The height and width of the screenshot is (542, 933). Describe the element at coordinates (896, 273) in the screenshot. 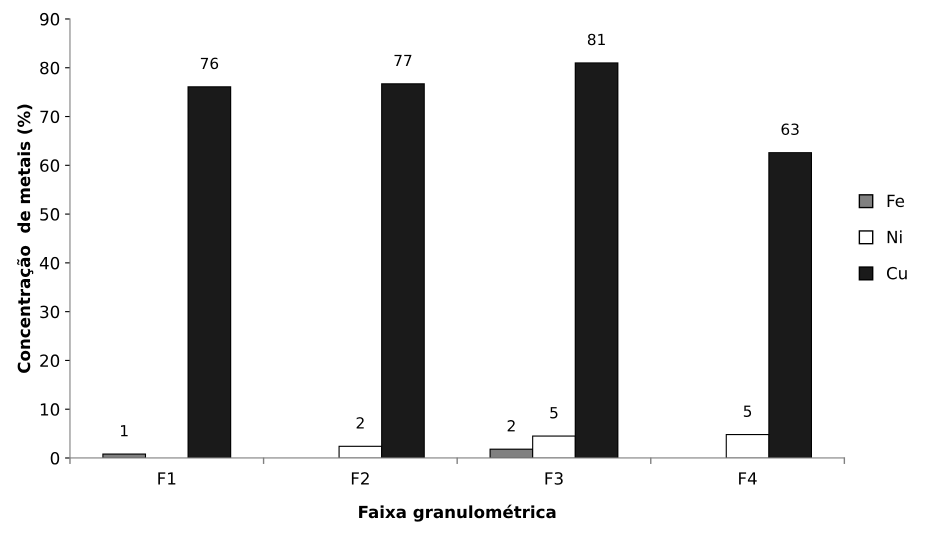

I see `legend-label: Cu` at that location.